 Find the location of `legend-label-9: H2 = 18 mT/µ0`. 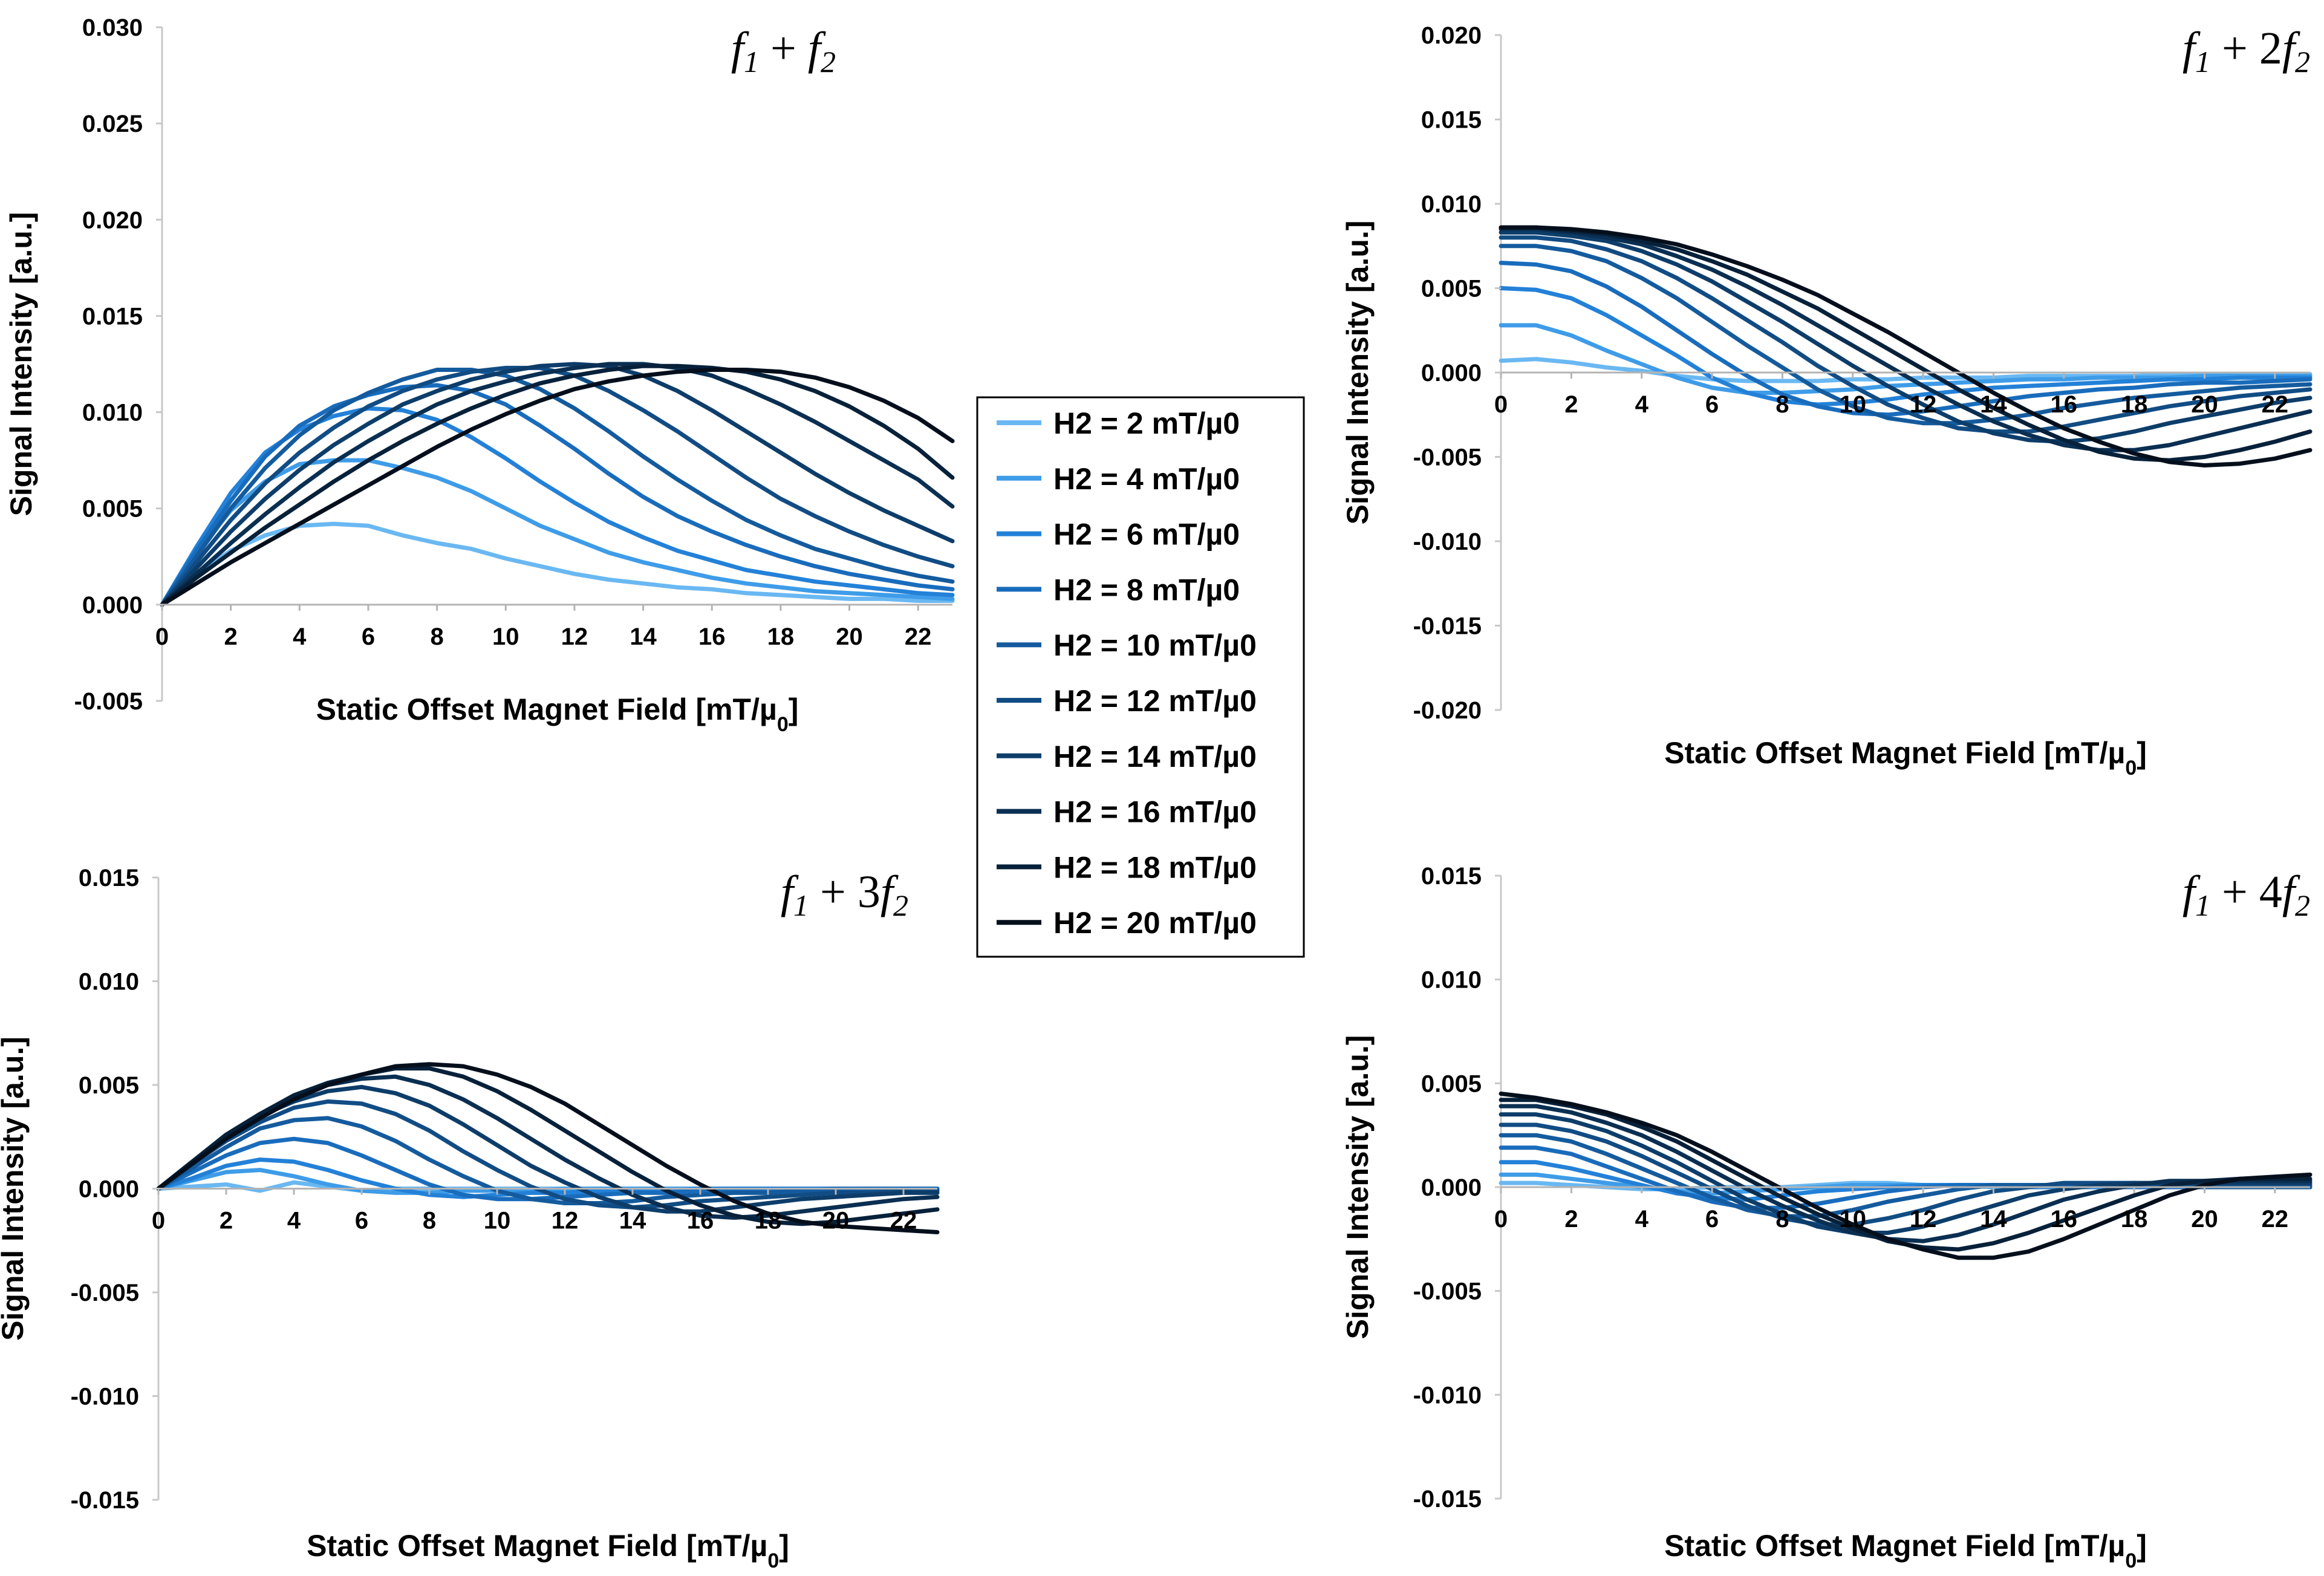

legend-label-9: H2 = 18 mT/µ0 is located at coordinates (1155, 867).